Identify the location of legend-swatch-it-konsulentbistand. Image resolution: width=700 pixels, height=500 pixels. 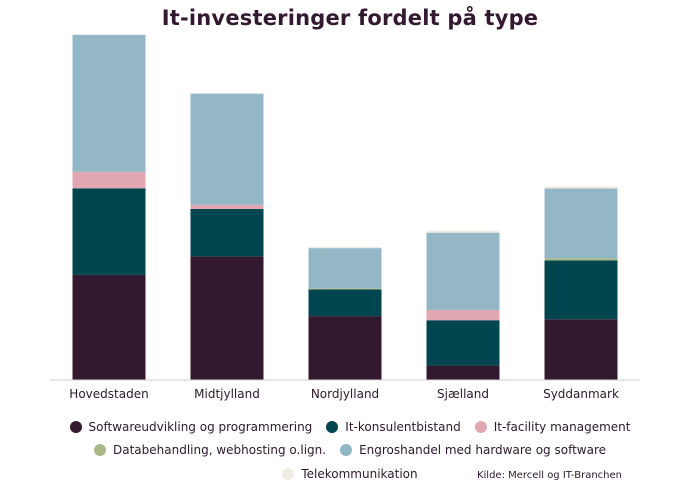
(332, 427).